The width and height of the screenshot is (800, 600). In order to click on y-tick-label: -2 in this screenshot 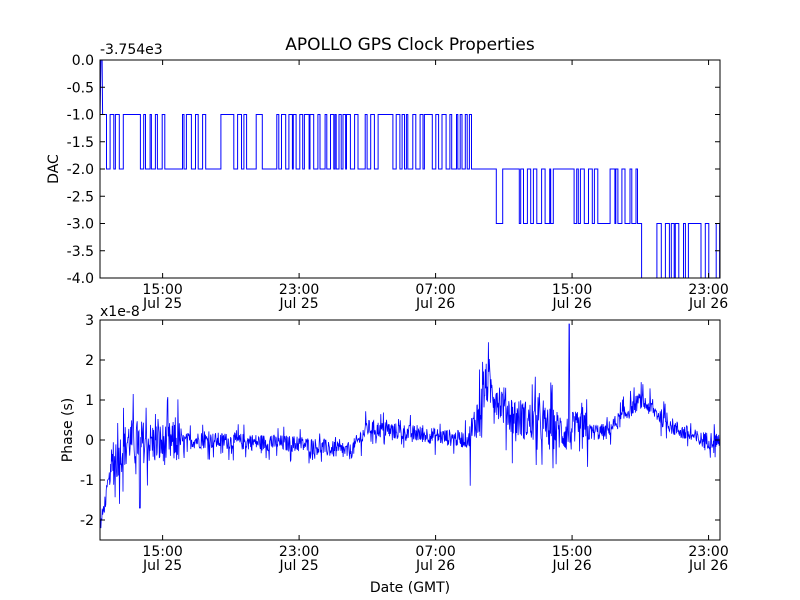, I will do `click(87, 521)`.